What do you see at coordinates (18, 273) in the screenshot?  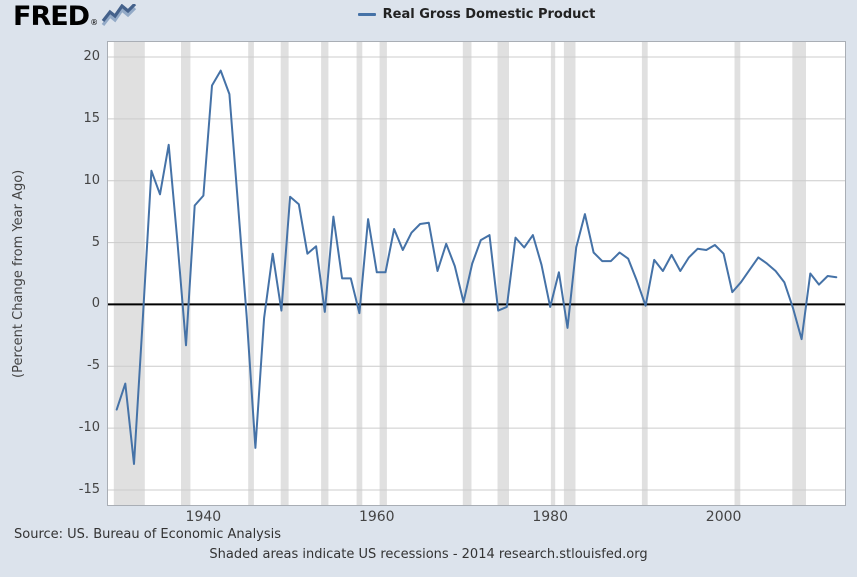 I see `y-axis-title: (Percent Change from Year Ago)` at bounding box center [18, 273].